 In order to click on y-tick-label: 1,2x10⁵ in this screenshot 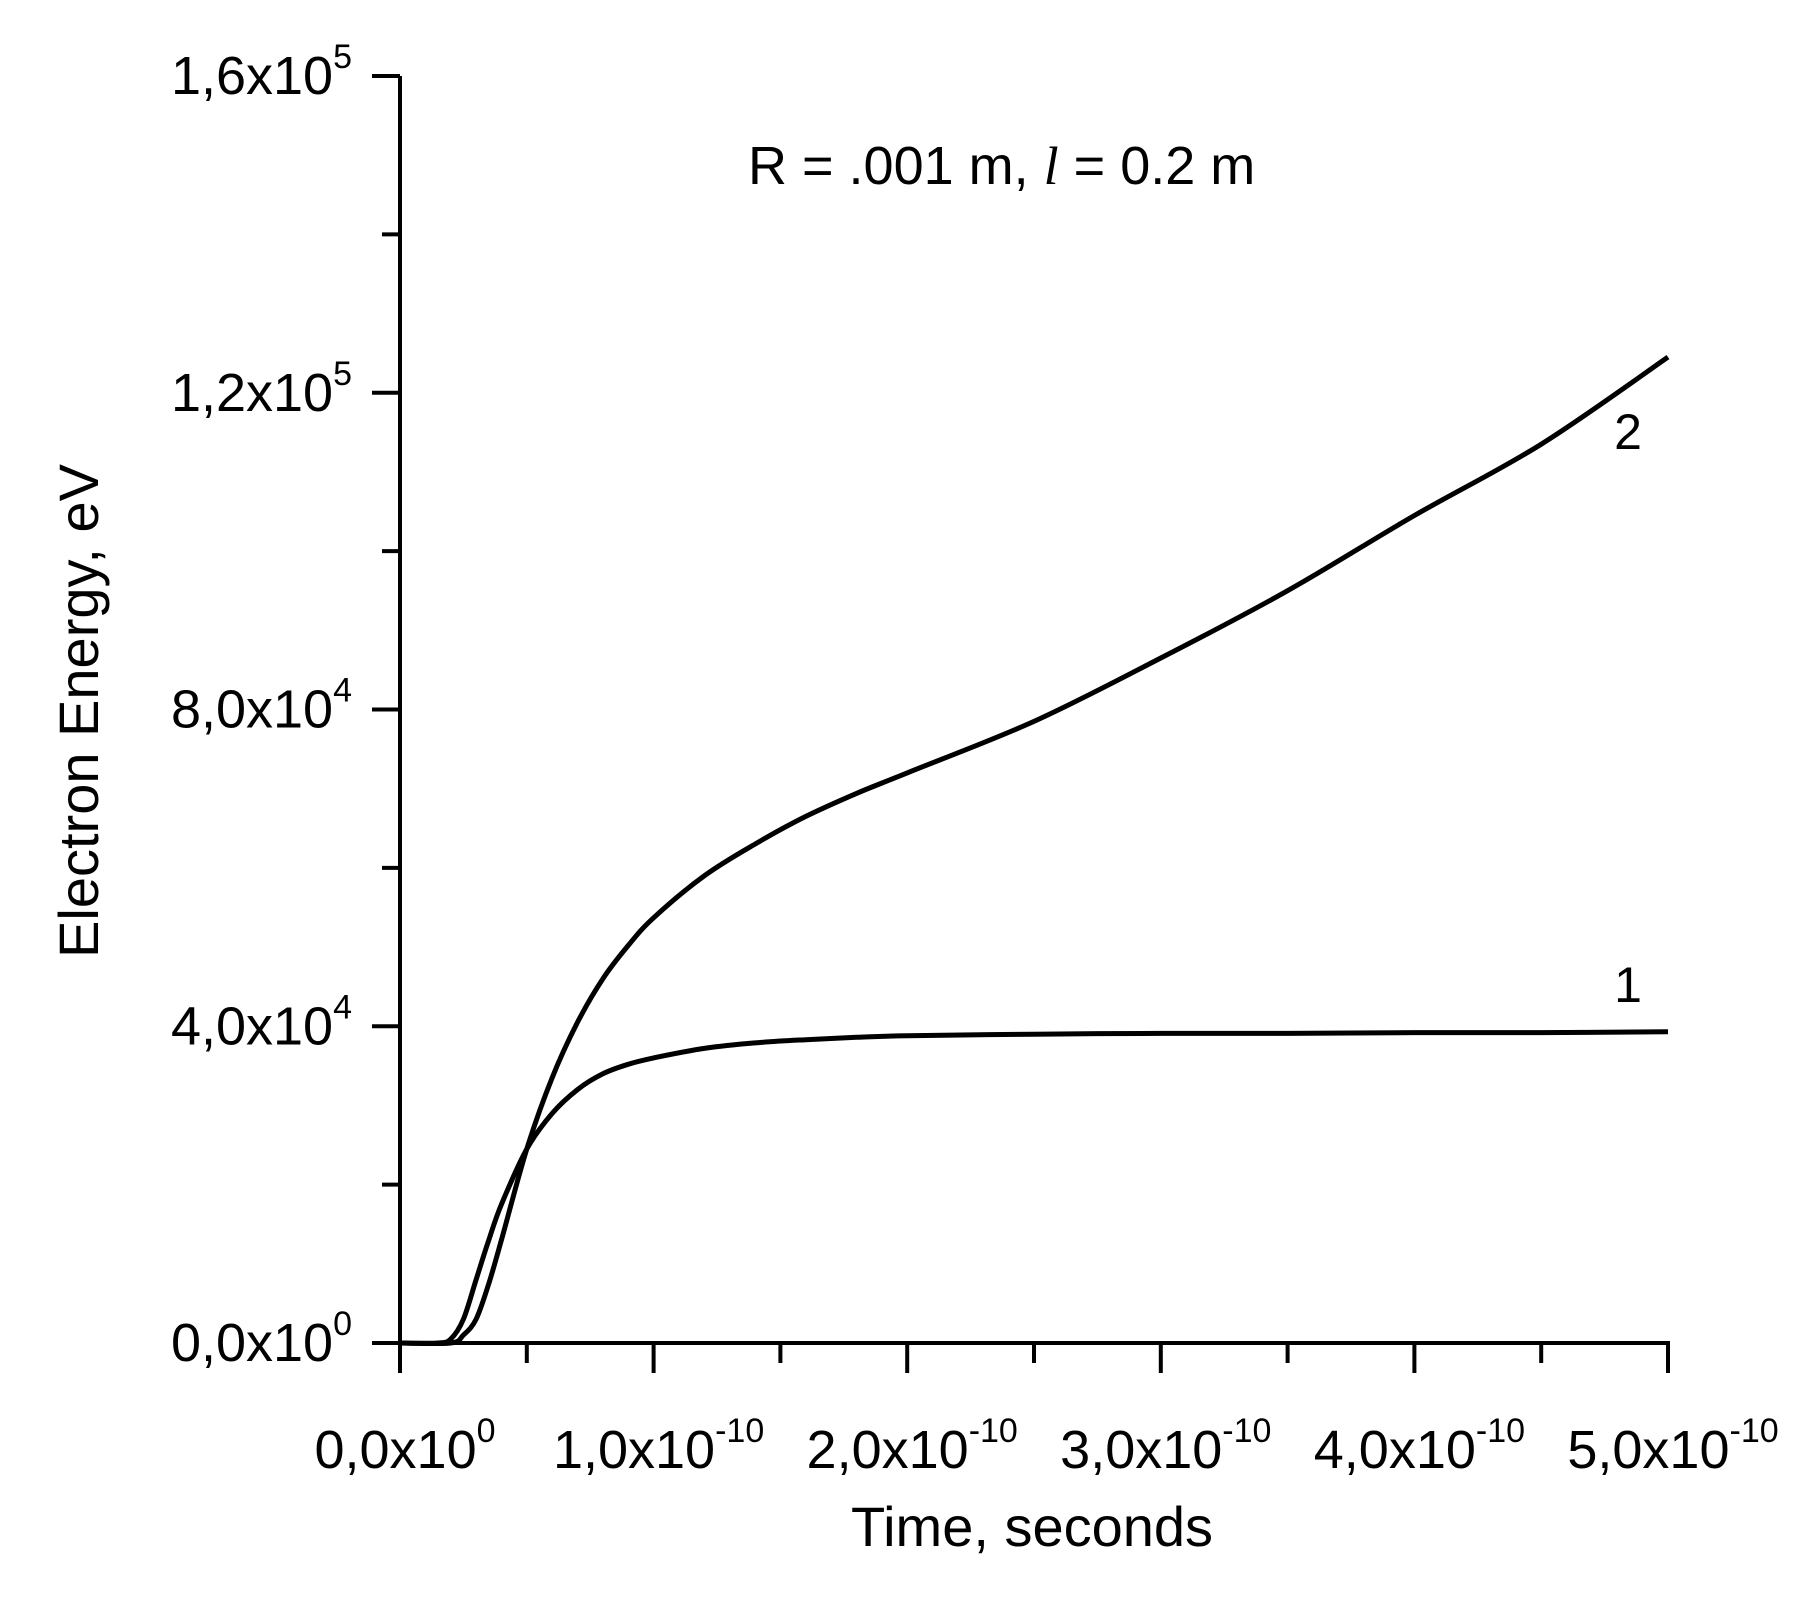, I will do `click(261, 389)`.